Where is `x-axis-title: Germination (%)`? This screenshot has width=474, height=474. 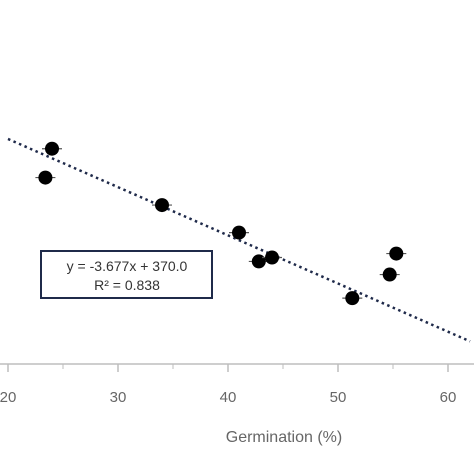
x-axis-title: Germination (%) is located at coordinates (284, 437).